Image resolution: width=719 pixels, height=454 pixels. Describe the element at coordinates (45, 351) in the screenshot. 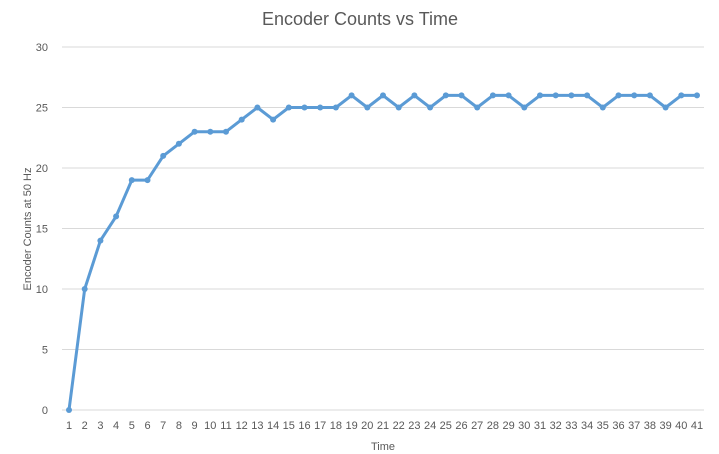

I see `y-tick-label: 5` at that location.